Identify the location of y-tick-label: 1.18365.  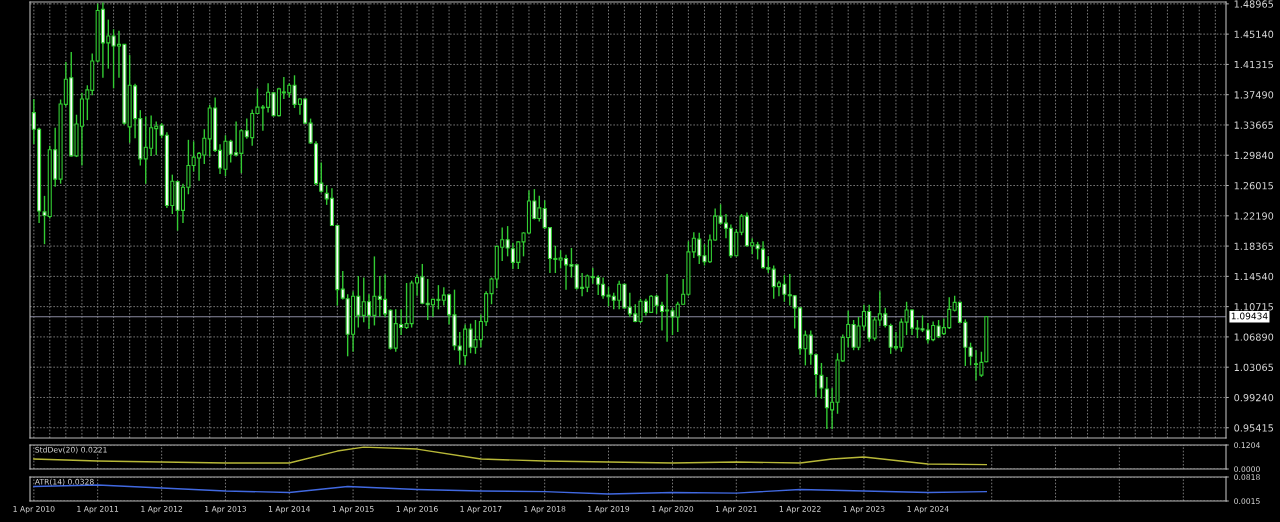
(1253, 246).